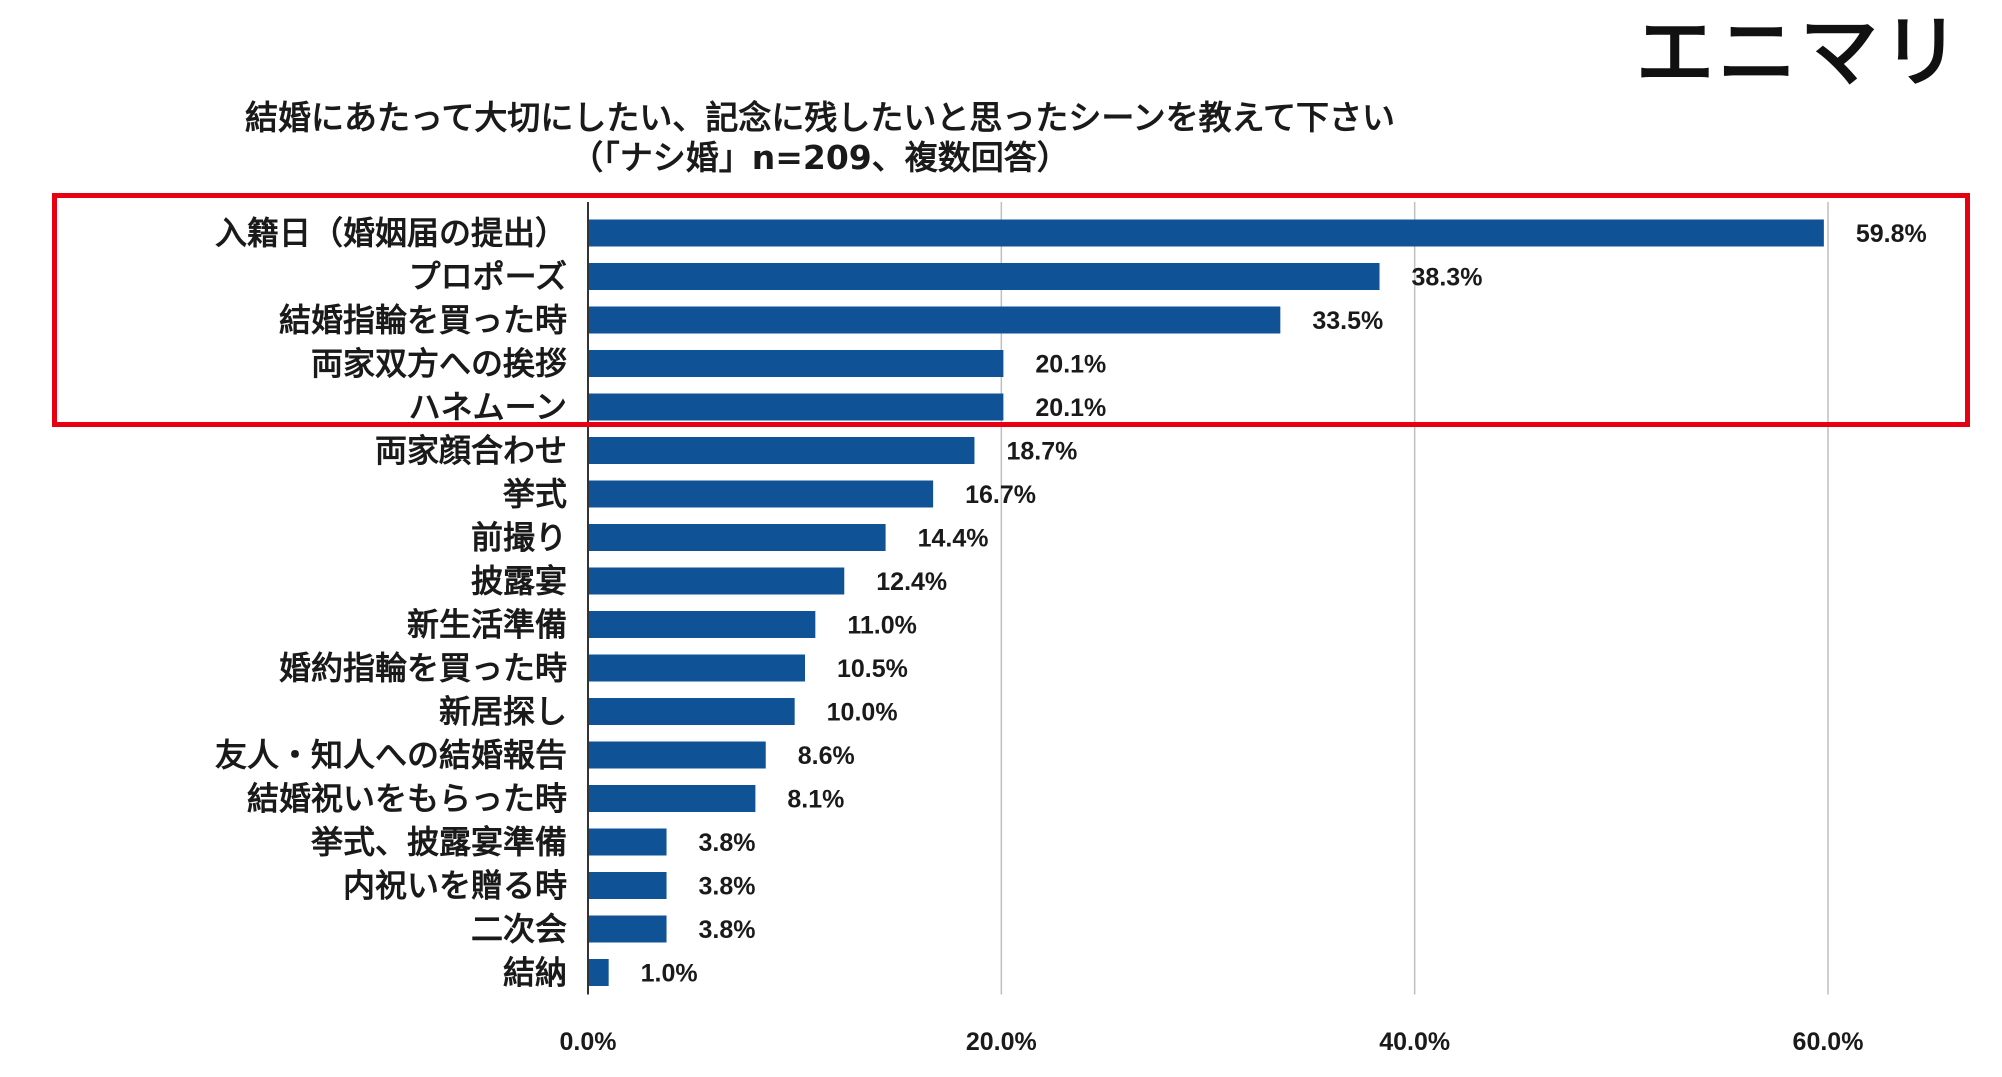 The width and height of the screenshot is (2002, 1077). What do you see at coordinates (488, 277) in the screenshot?
I see `category-label: プロポーズ` at bounding box center [488, 277].